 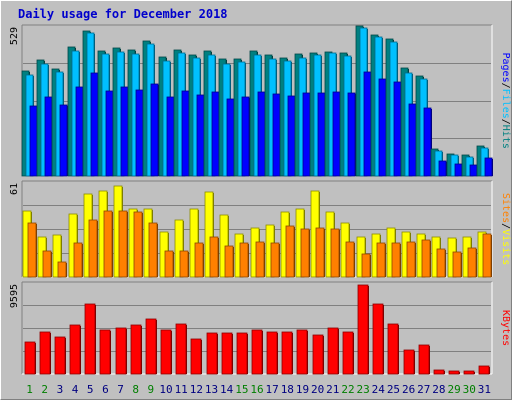 What do you see at coordinates (453, 389) in the screenshot?
I see `x-tick-label: 29` at bounding box center [453, 389].